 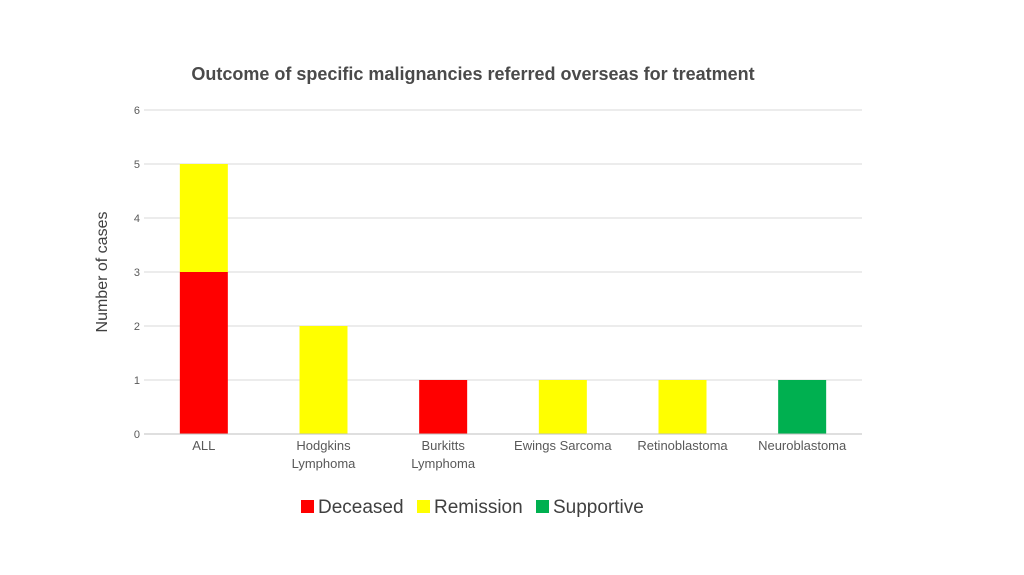 What do you see at coordinates (307, 506) in the screenshot?
I see `legend-swatch-deceased` at bounding box center [307, 506].